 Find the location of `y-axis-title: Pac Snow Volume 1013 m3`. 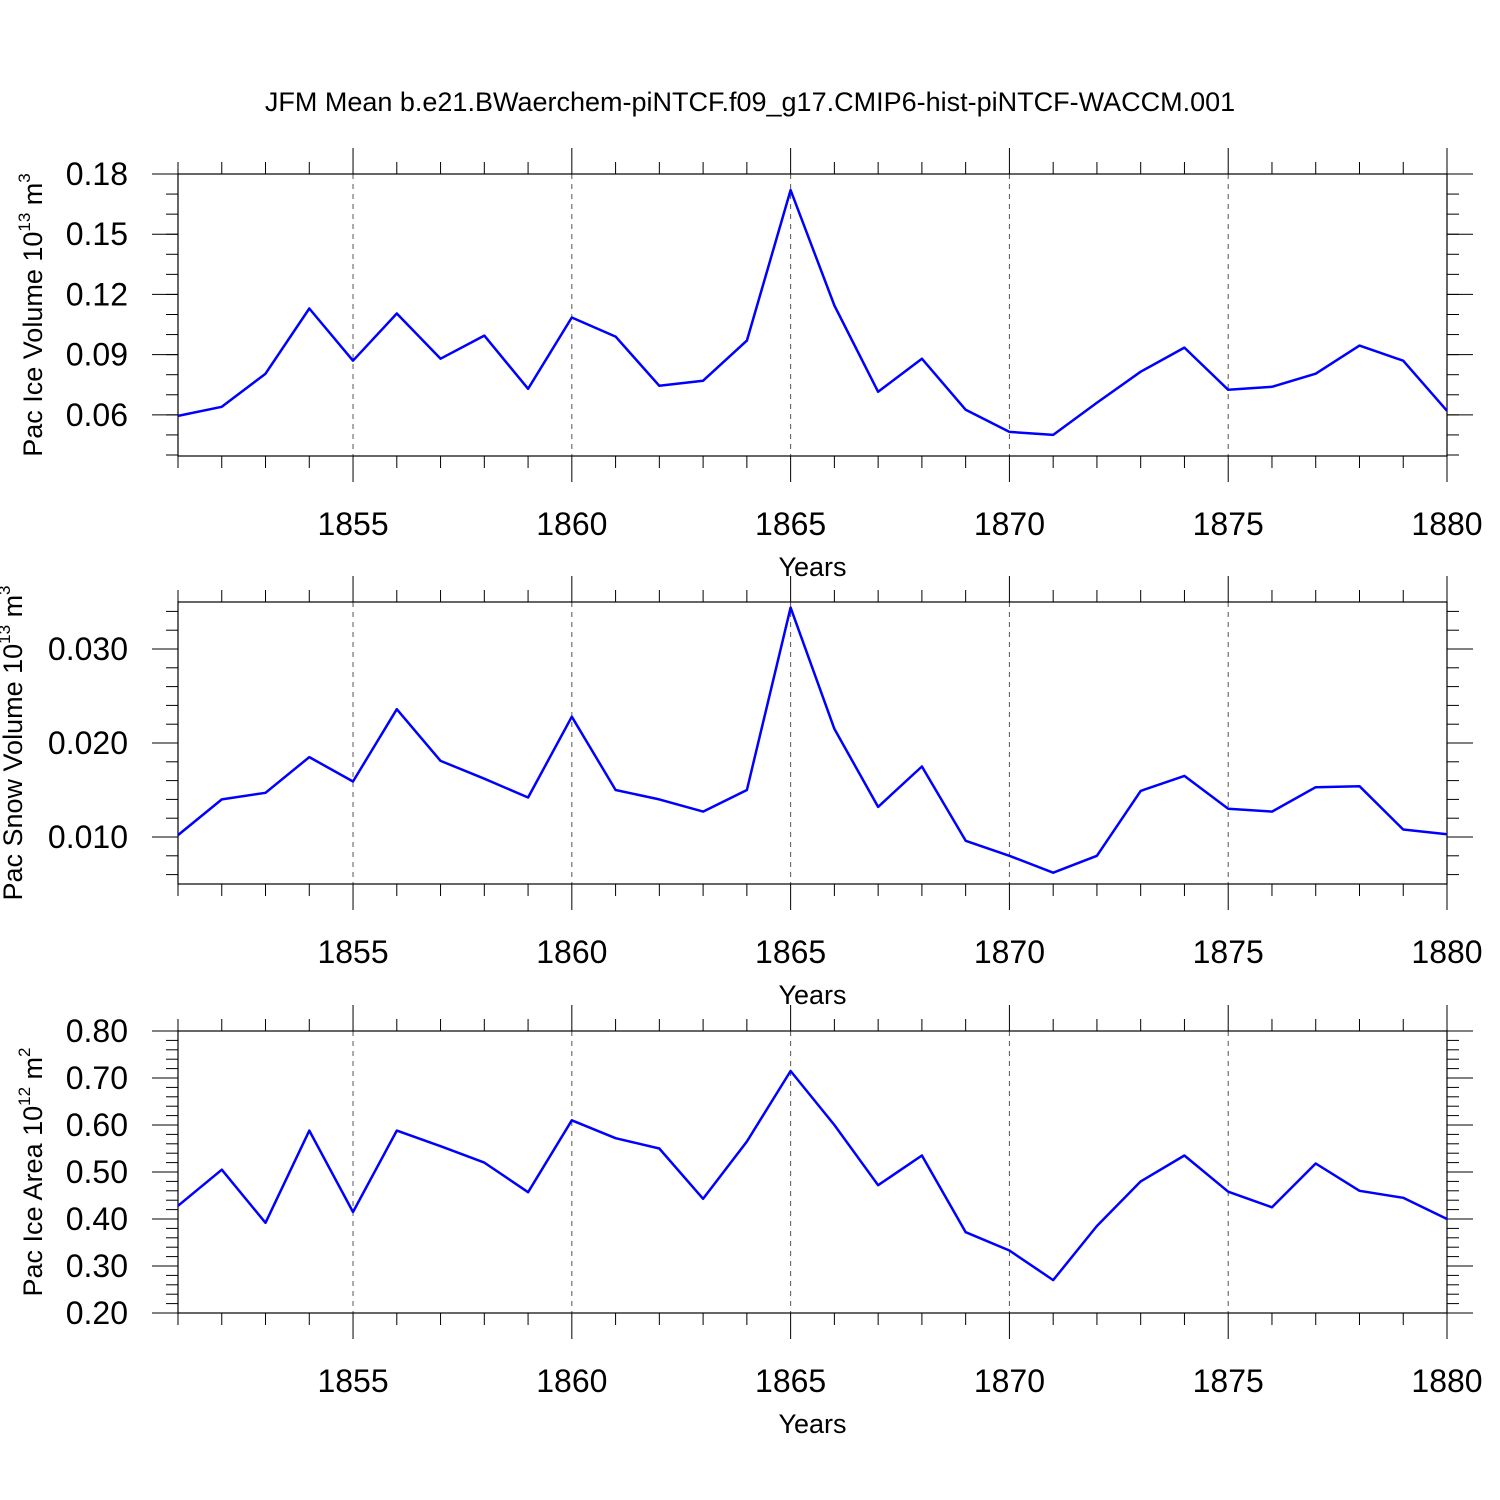

y-axis-title: Pac Snow Volume 1013 m3 is located at coordinates (14, 742).